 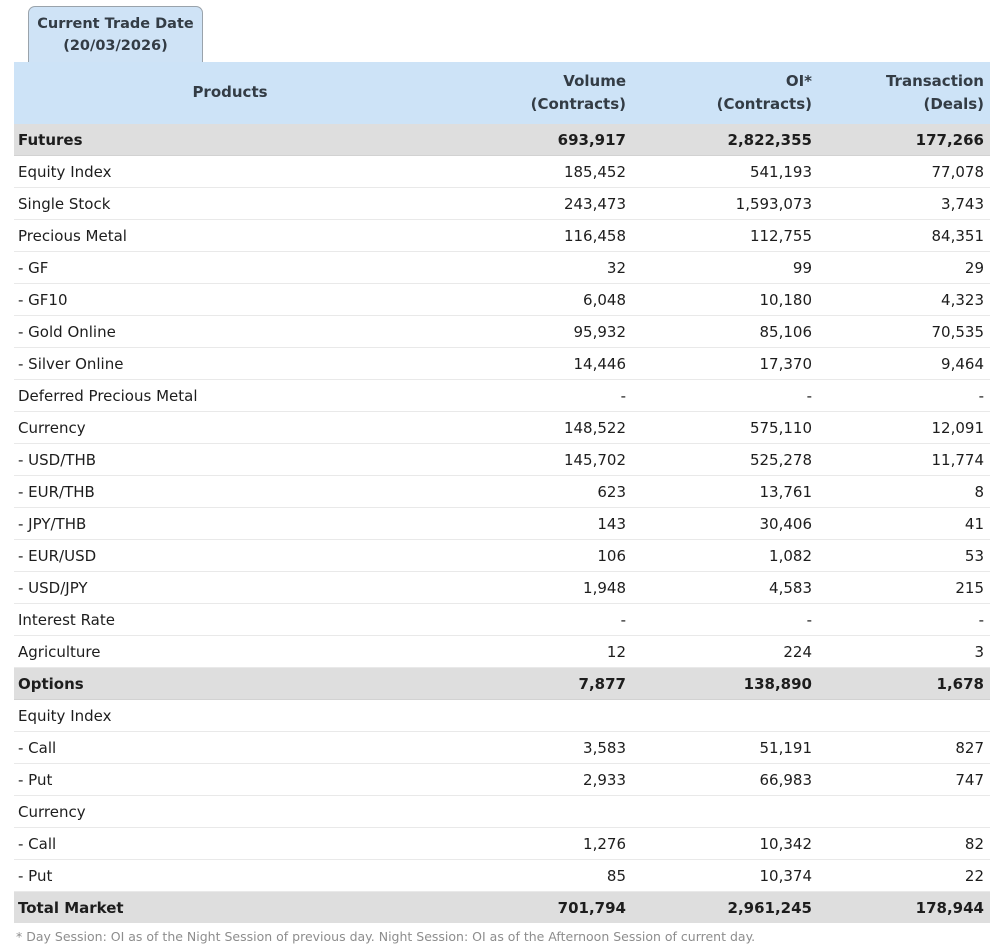 I want to click on table-row: Futures 693,917 2,822,355 177,266, so click(x=502, y=140).